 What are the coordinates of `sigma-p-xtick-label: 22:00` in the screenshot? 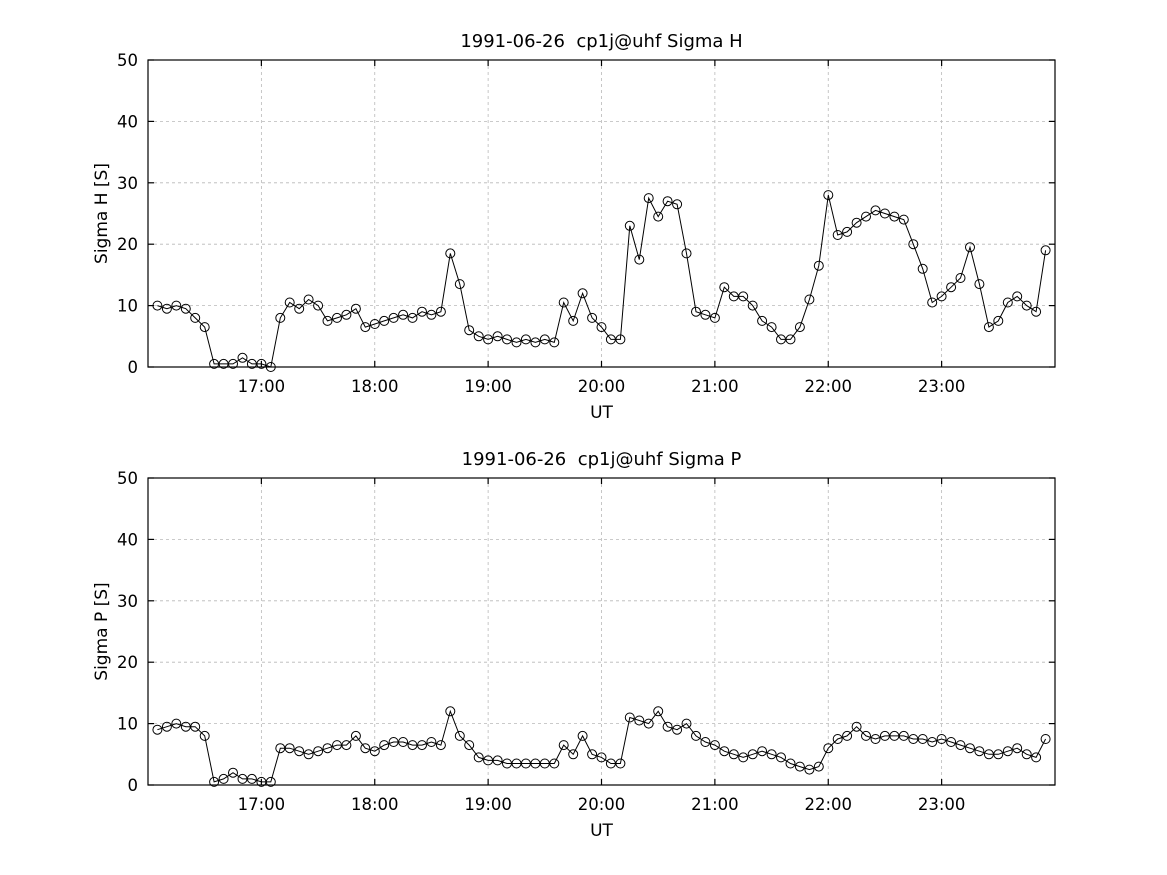 It's located at (828, 804).